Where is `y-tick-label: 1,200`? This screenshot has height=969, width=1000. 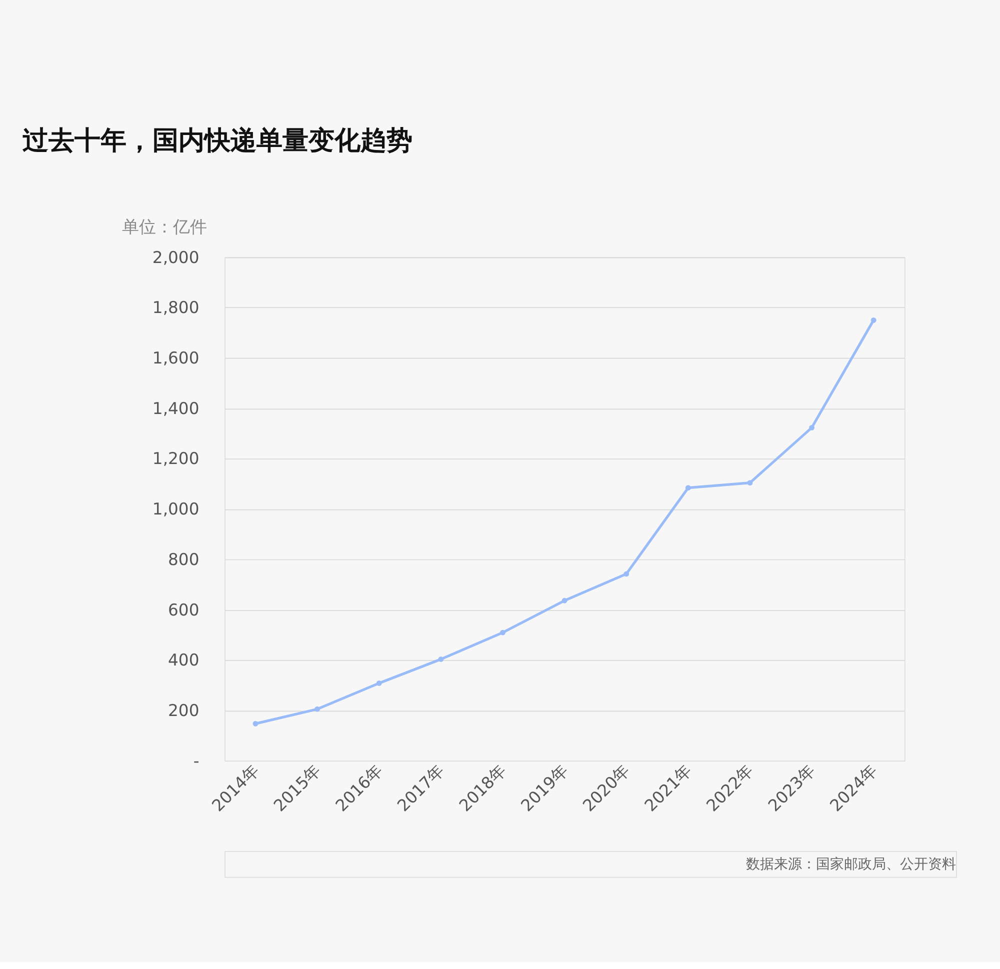 y-tick-label: 1,200 is located at coordinates (176, 458).